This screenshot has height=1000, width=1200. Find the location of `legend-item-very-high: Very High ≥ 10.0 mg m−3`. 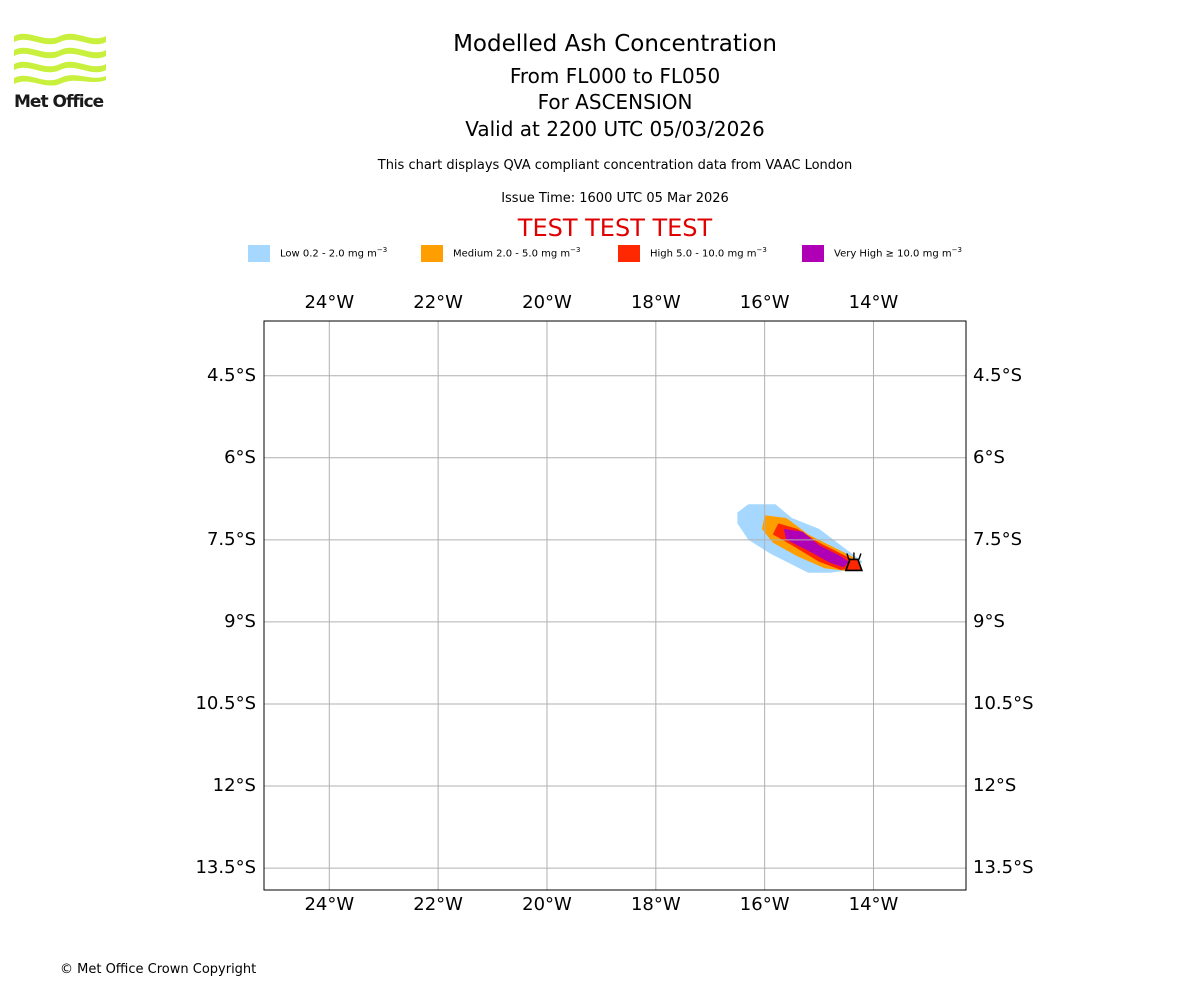

legend-item-very-high: Very High ≥ 10.0 mg m−3 is located at coordinates (882, 253).